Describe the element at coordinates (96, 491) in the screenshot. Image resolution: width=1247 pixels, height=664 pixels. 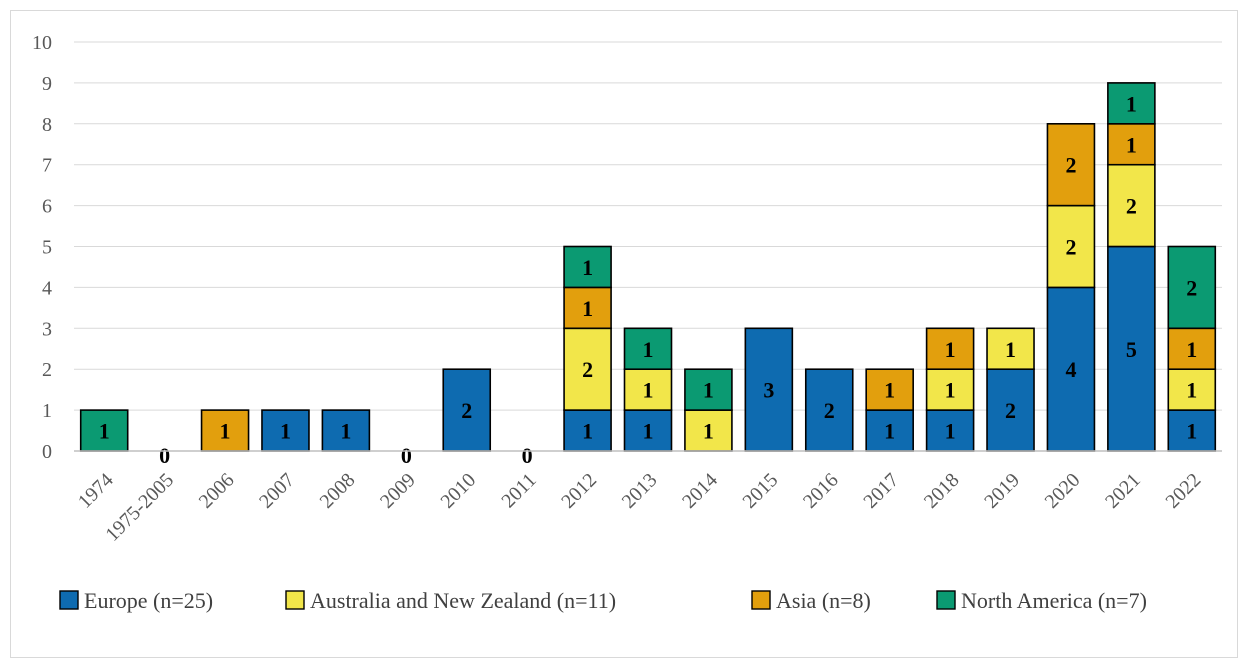
I see `x-tick-label: 1974` at that location.